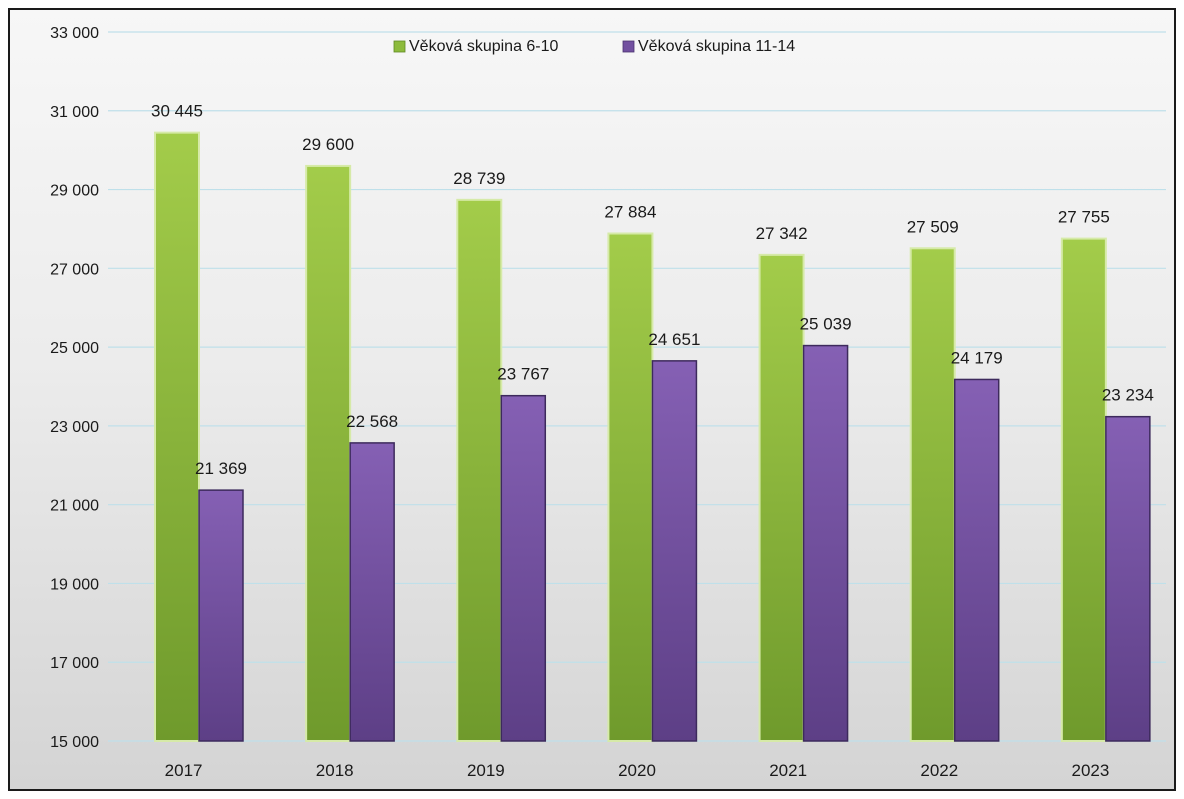 This screenshot has height=799, width=1184. Describe the element at coordinates (782, 233) in the screenshot. I see `data-label-age-6-10-2021: 27 342` at that location.